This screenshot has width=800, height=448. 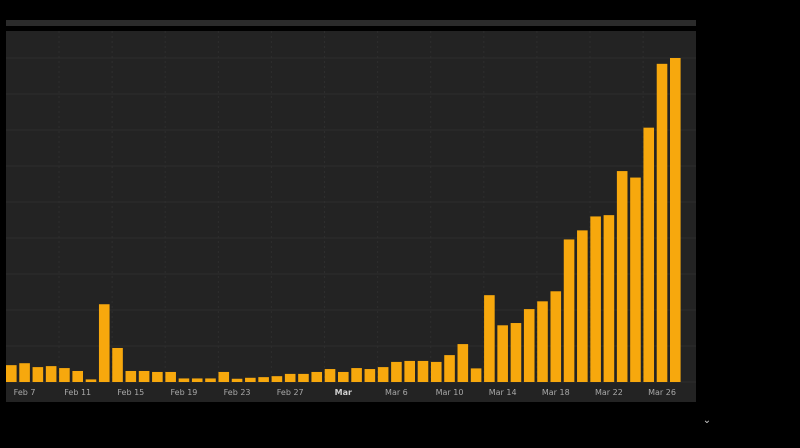 What do you see at coordinates (609, 298) in the screenshot?
I see `bar: Mar 22` at bounding box center [609, 298].